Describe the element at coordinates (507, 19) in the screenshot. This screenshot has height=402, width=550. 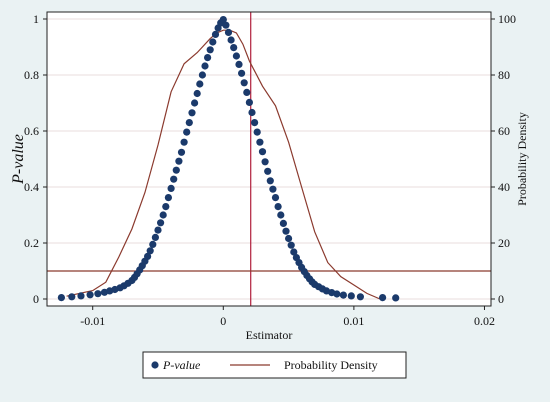
I see `y-right-tick-label: 100` at that location.